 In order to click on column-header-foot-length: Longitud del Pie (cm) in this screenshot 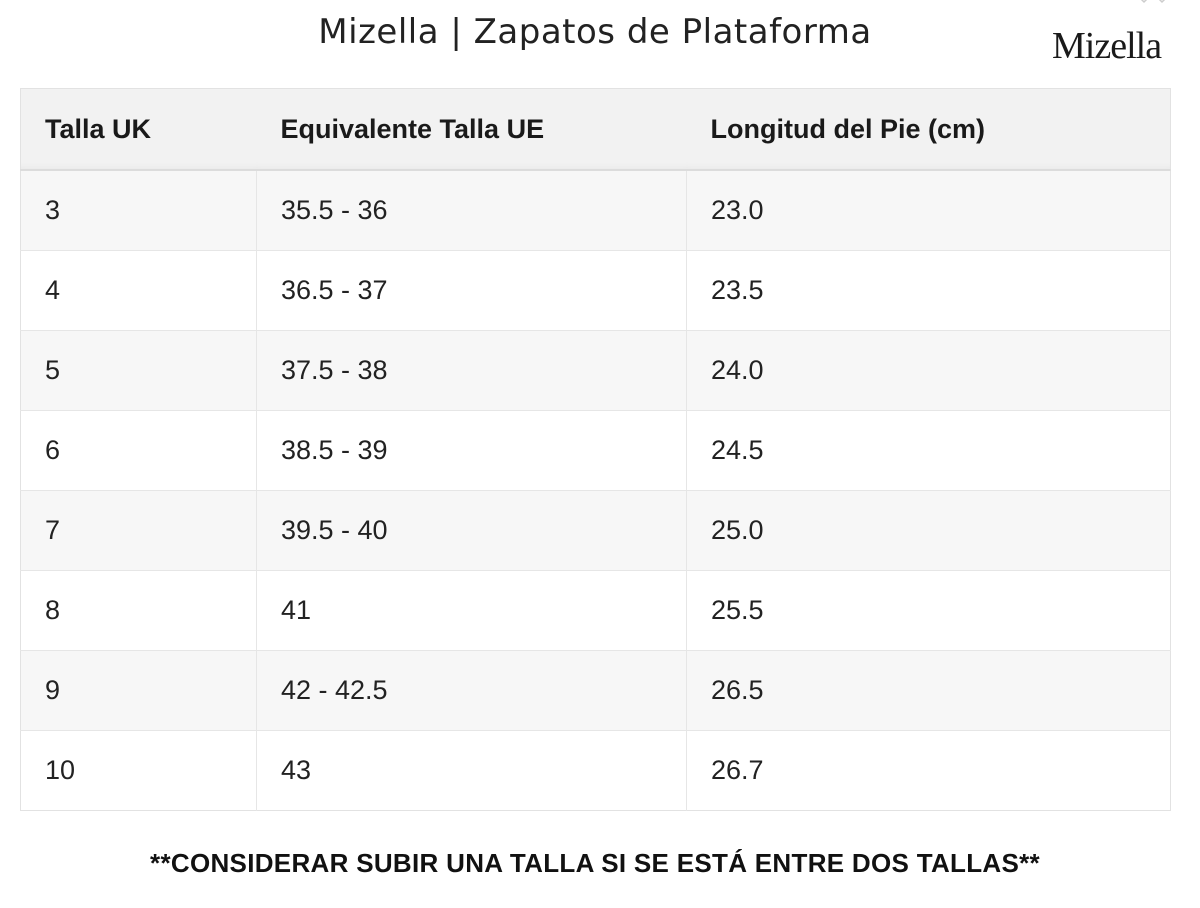, I will do `click(928, 129)`.